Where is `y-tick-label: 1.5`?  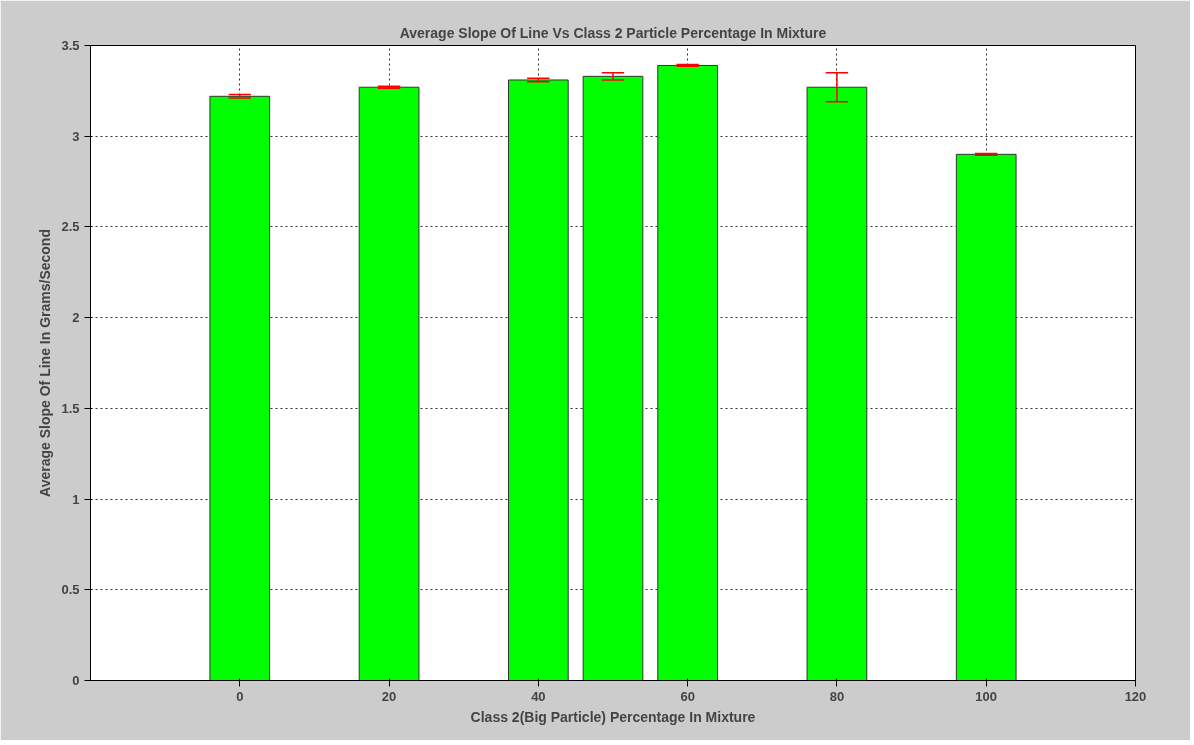
y-tick-label: 1.5 is located at coordinates (70, 408).